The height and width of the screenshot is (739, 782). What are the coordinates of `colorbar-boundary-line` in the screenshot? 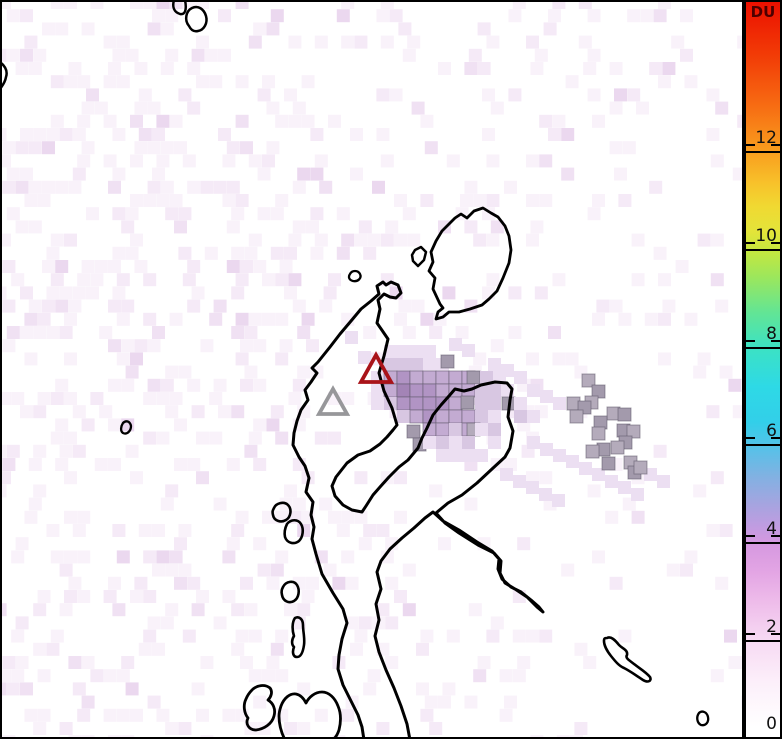 It's located at (763, 543).